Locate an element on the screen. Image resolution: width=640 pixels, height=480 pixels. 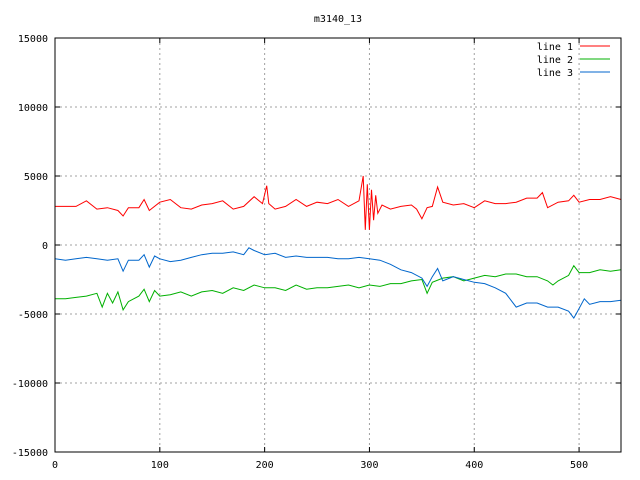
x-tick-label: 200 is located at coordinates (265, 465).